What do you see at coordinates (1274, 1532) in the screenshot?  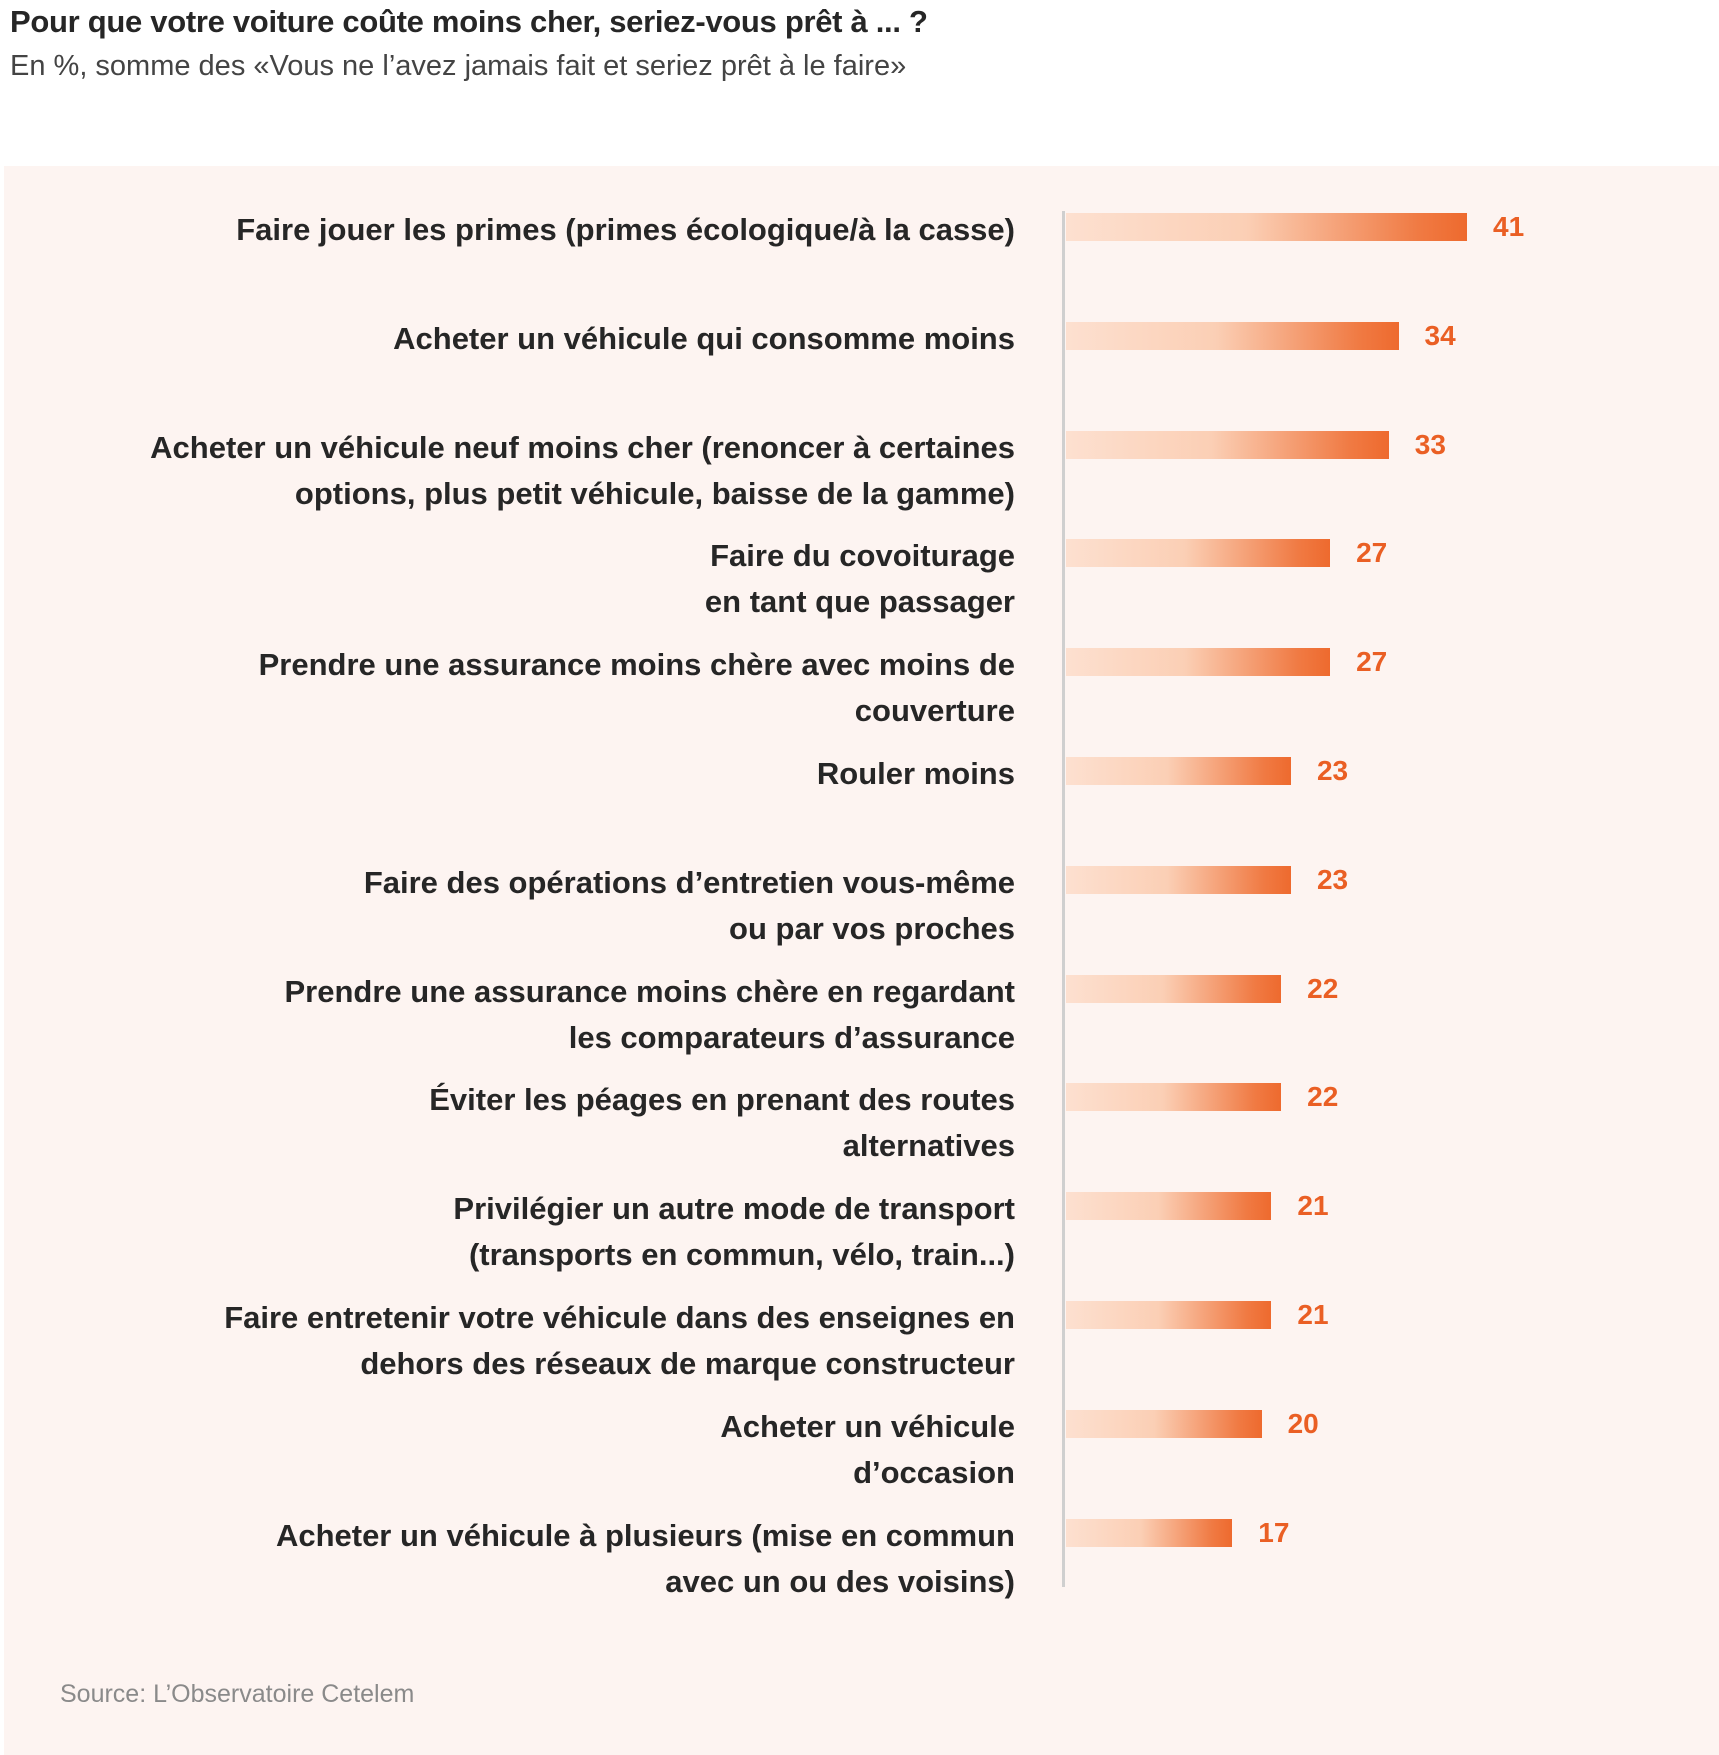 I see `value-label: 17` at bounding box center [1274, 1532].